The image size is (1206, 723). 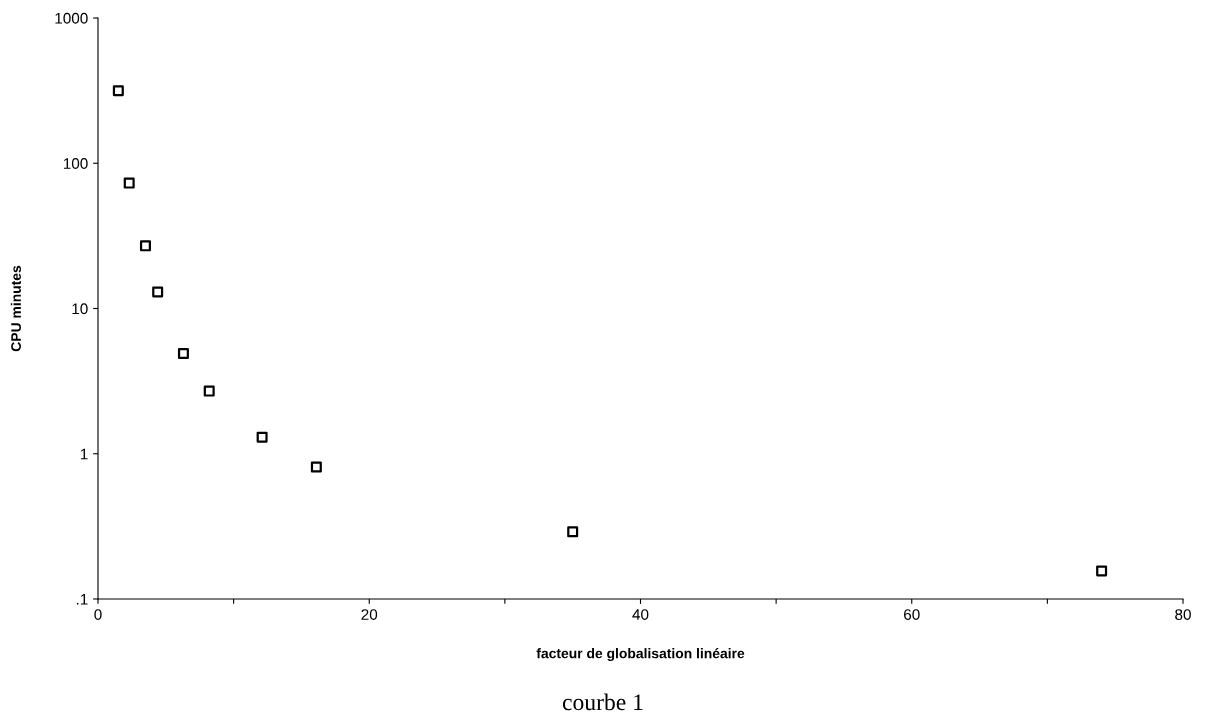 I want to click on y-tick-label: 1, so click(x=84, y=454).